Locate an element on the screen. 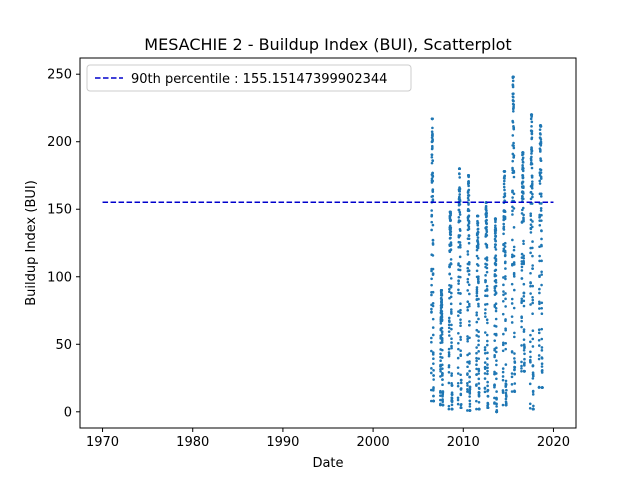  y-tick-label: 50 is located at coordinates (63, 345).